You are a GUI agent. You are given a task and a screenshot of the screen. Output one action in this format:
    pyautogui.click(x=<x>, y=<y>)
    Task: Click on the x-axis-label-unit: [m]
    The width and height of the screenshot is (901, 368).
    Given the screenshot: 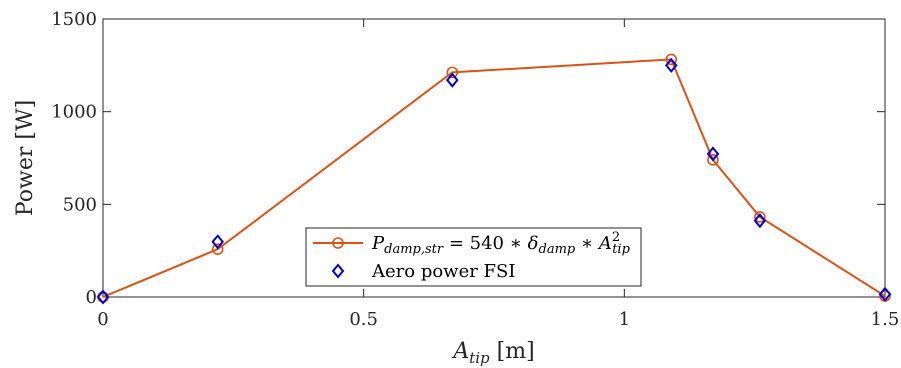 What is the action you would take?
    pyautogui.click(x=512, y=351)
    